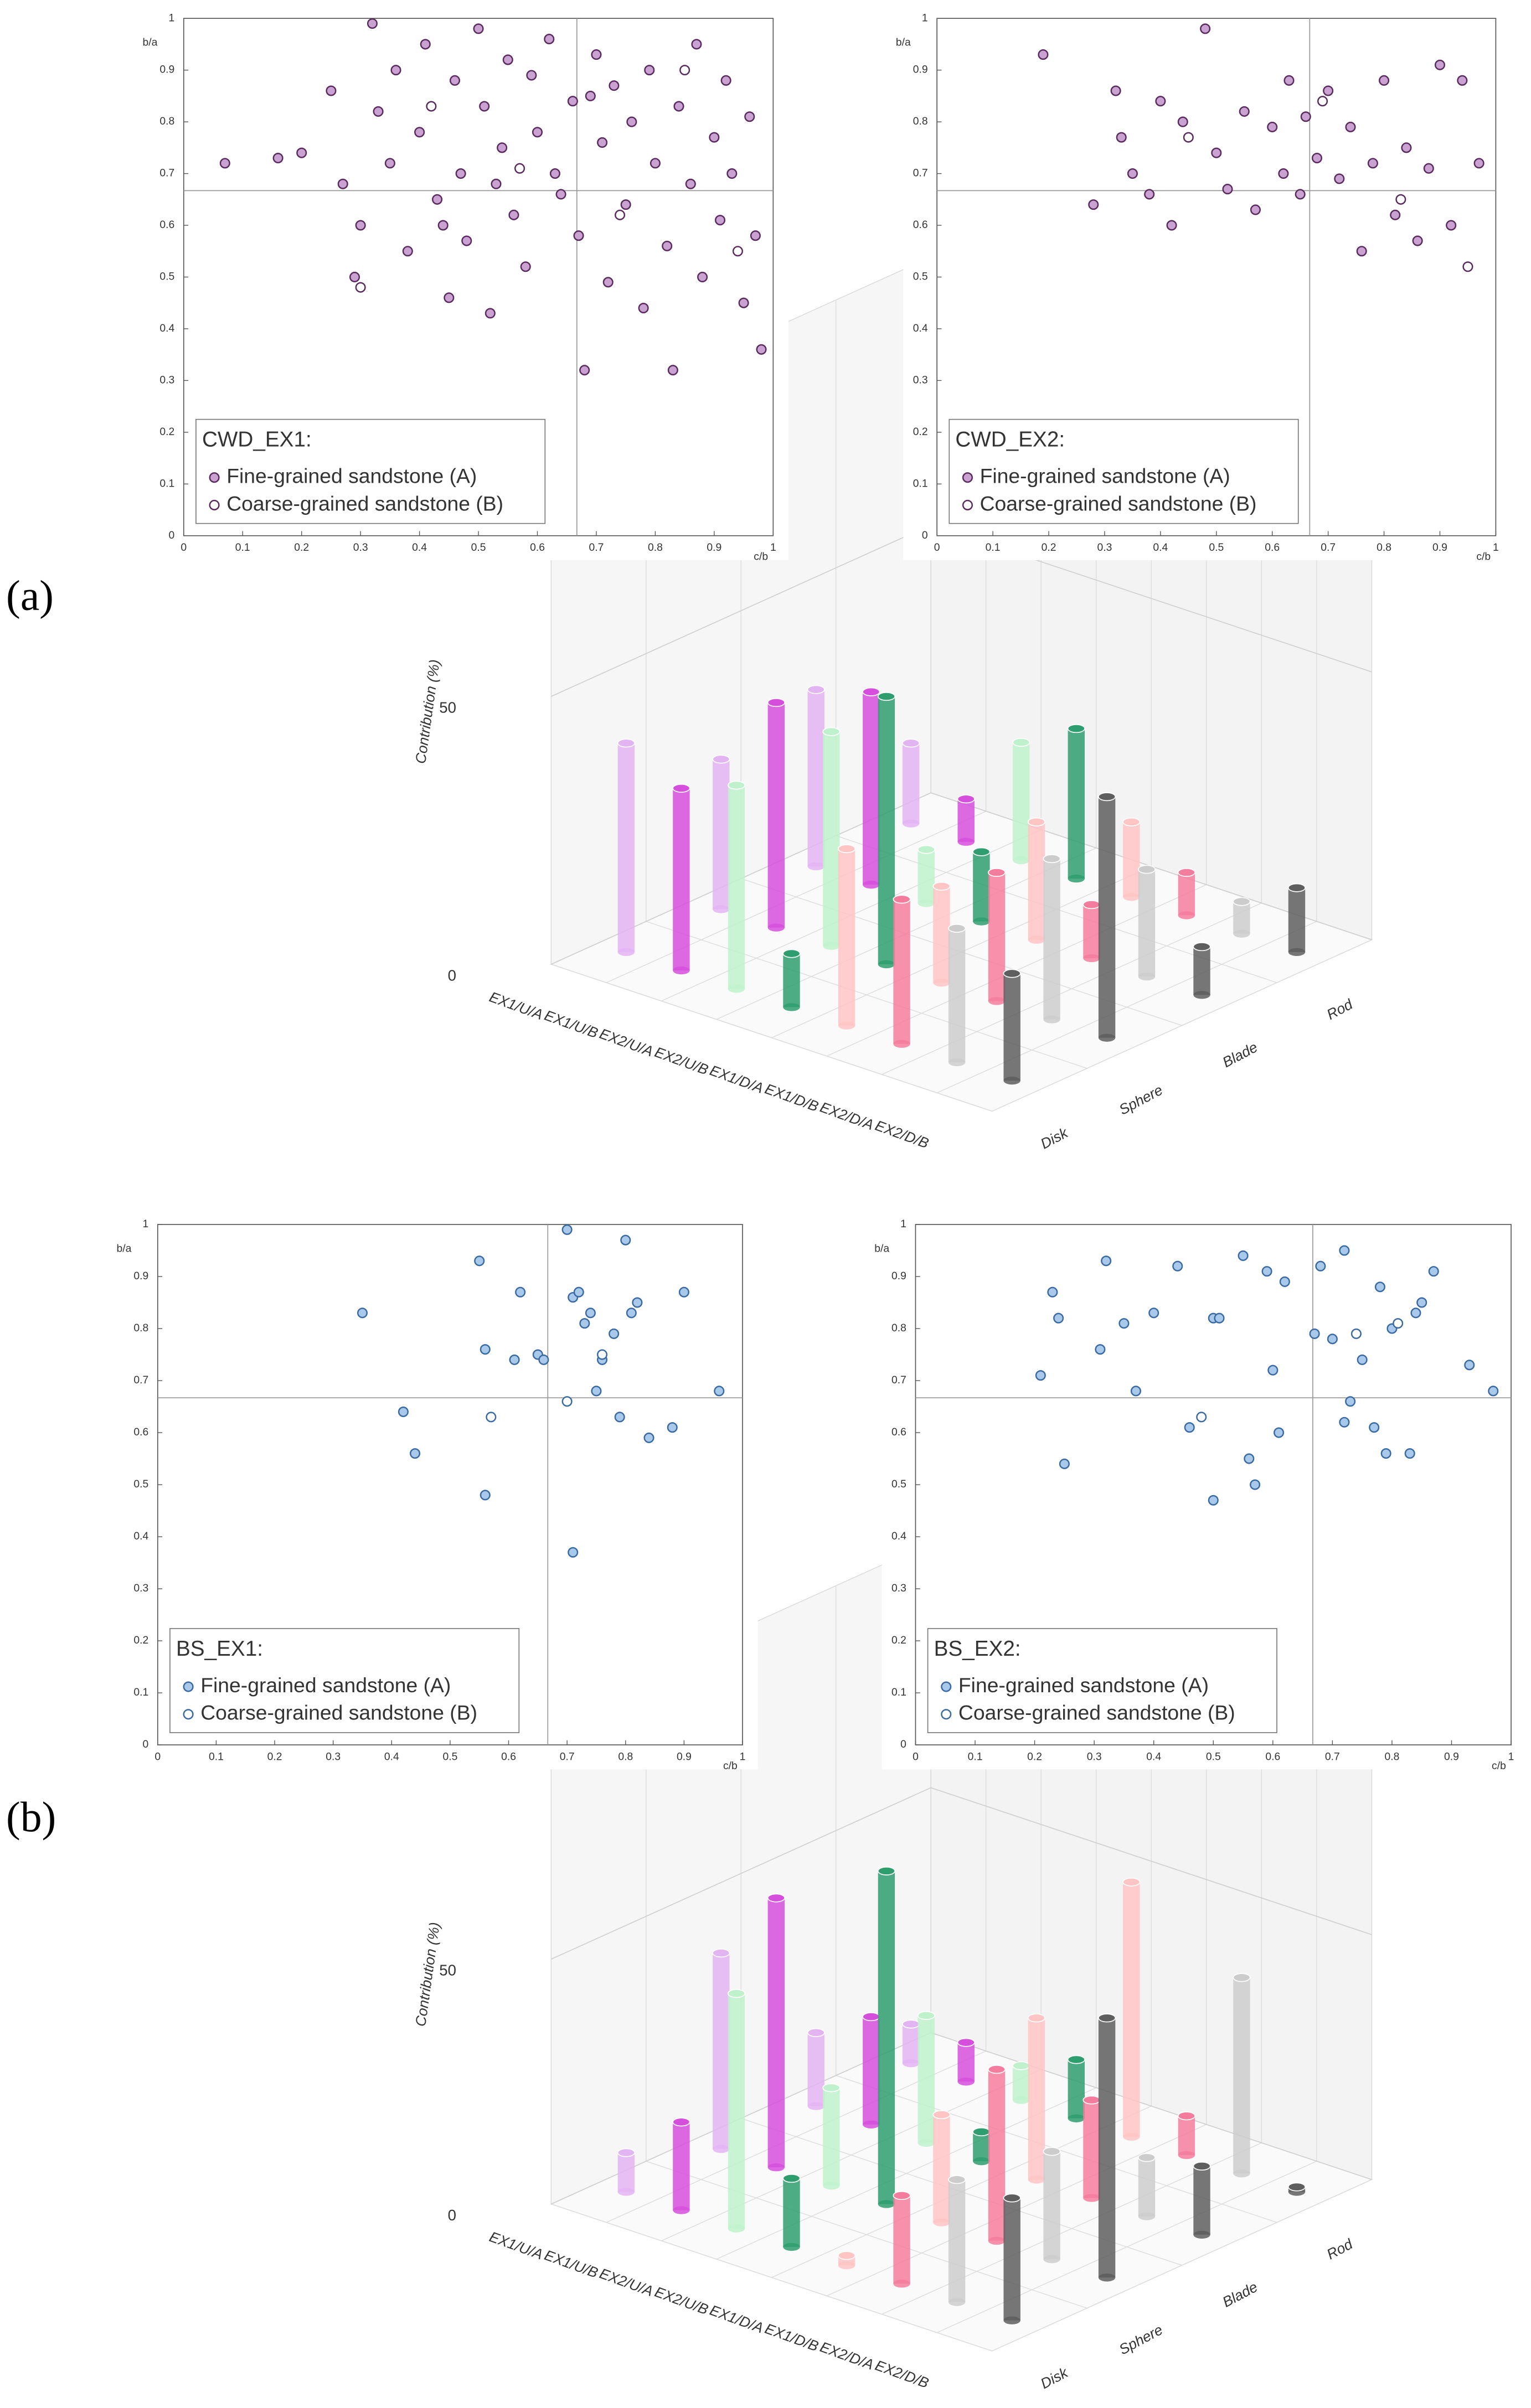 Image resolution: width=1531 pixels, height=2408 pixels. Describe the element at coordinates (166, 483) in the screenshot. I see `y-tick-label: 0.1` at that location.